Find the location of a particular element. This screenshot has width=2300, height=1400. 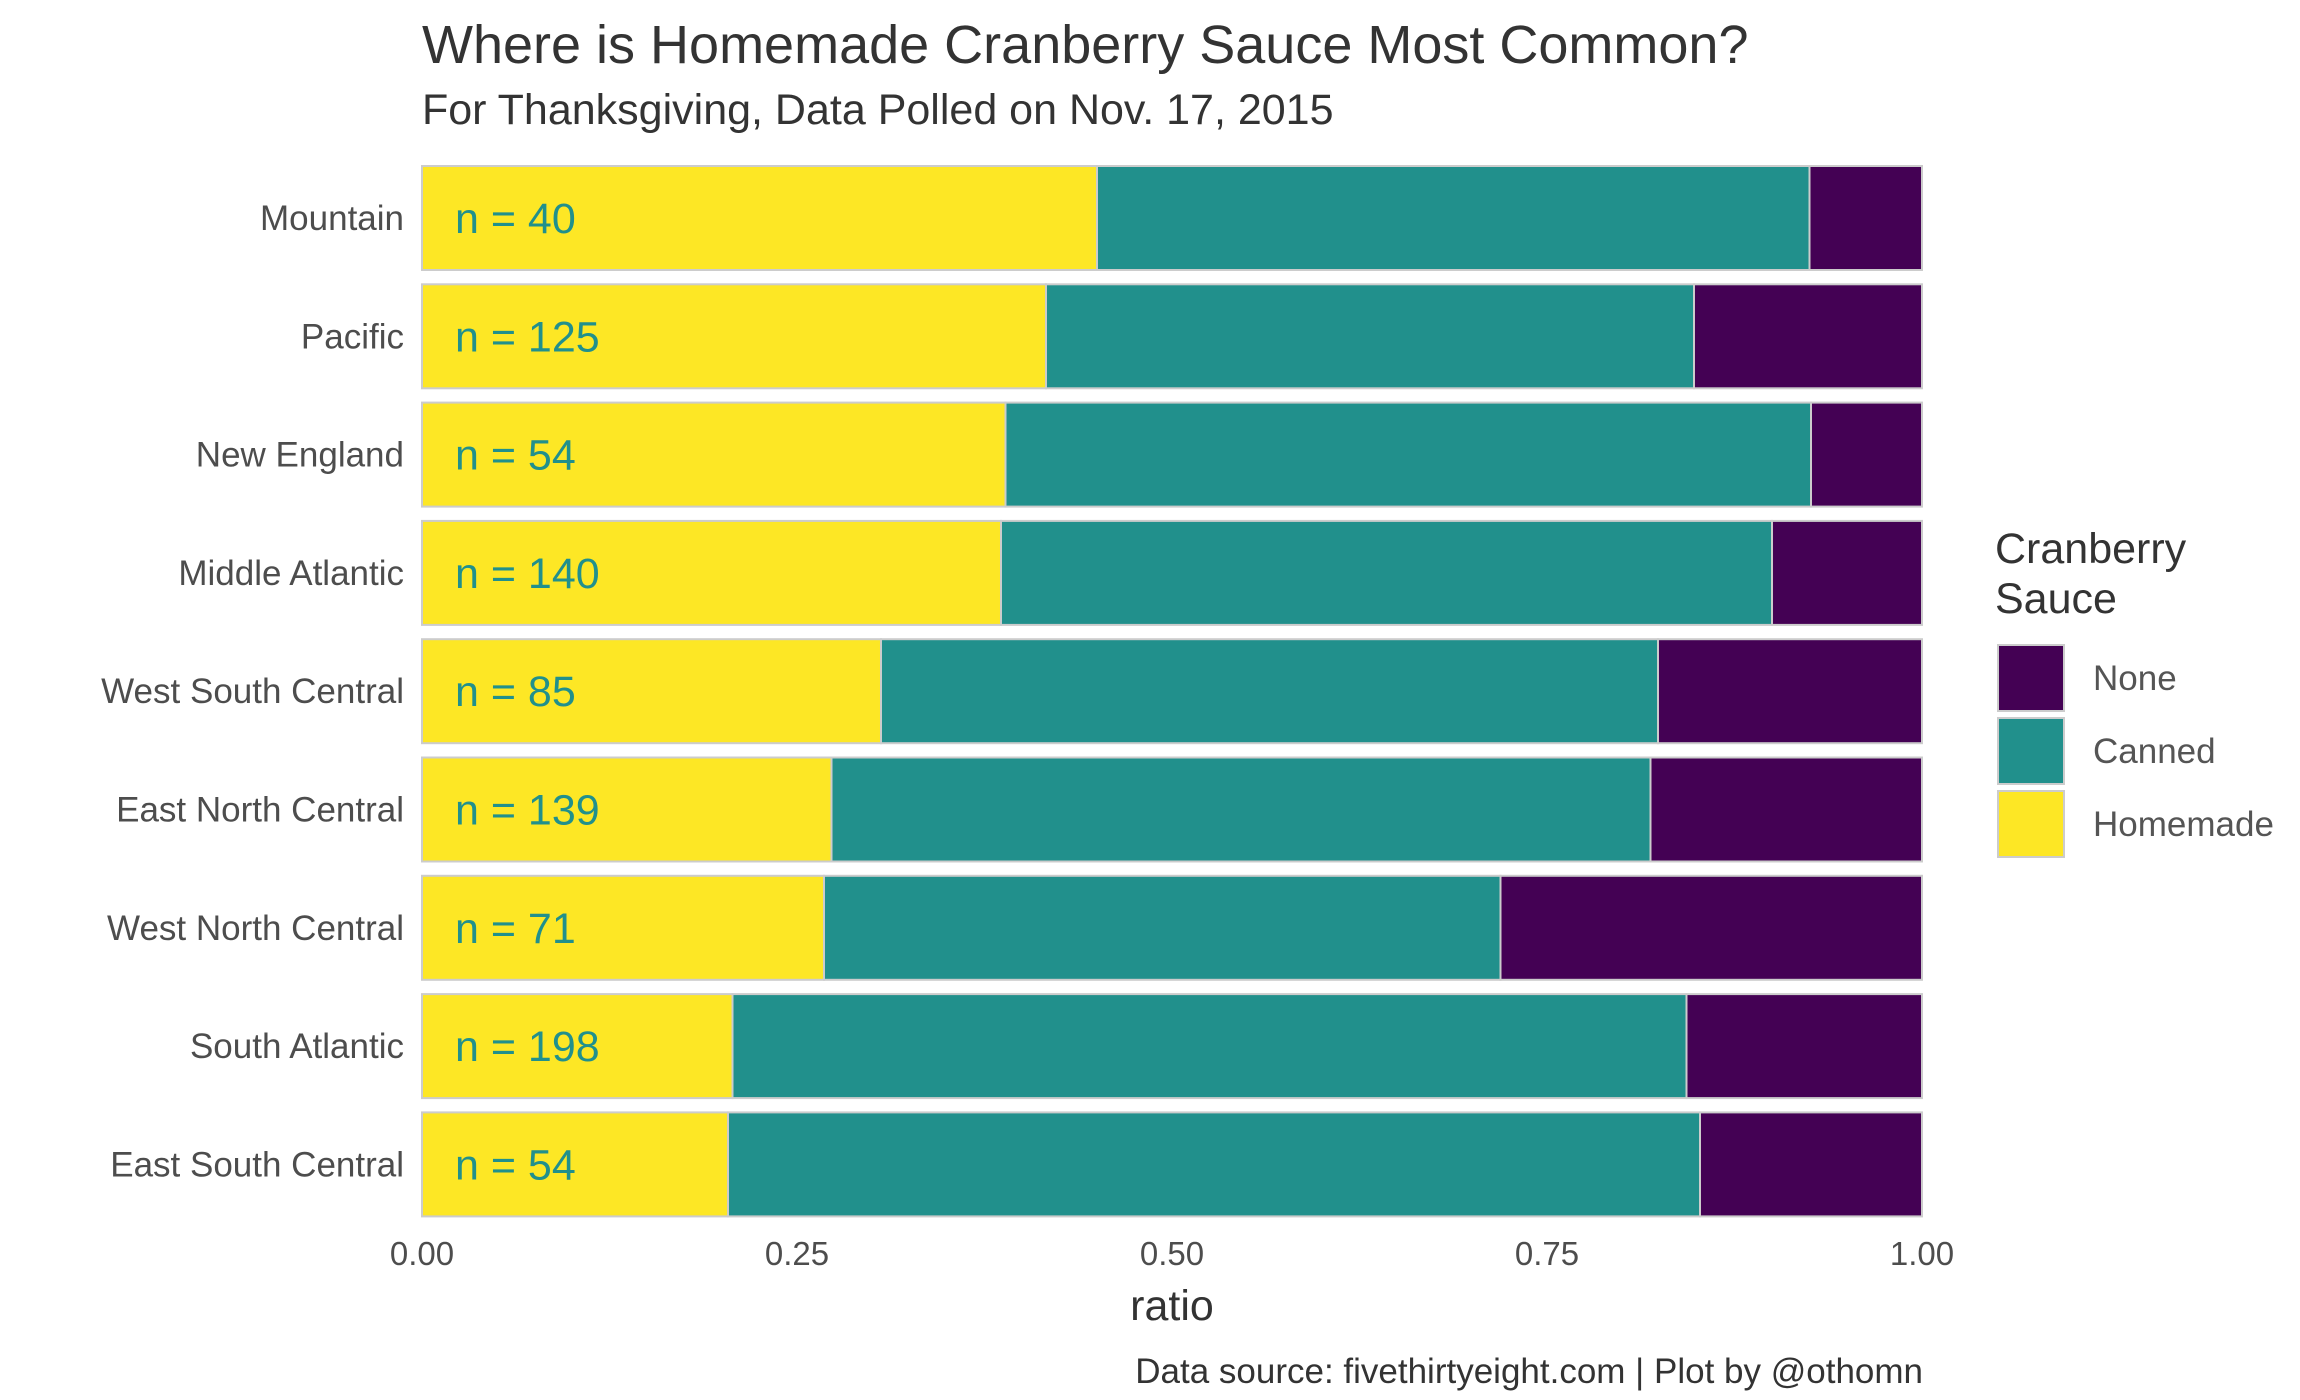

count-label-middle-atlantic: n = 140 is located at coordinates (527, 574).